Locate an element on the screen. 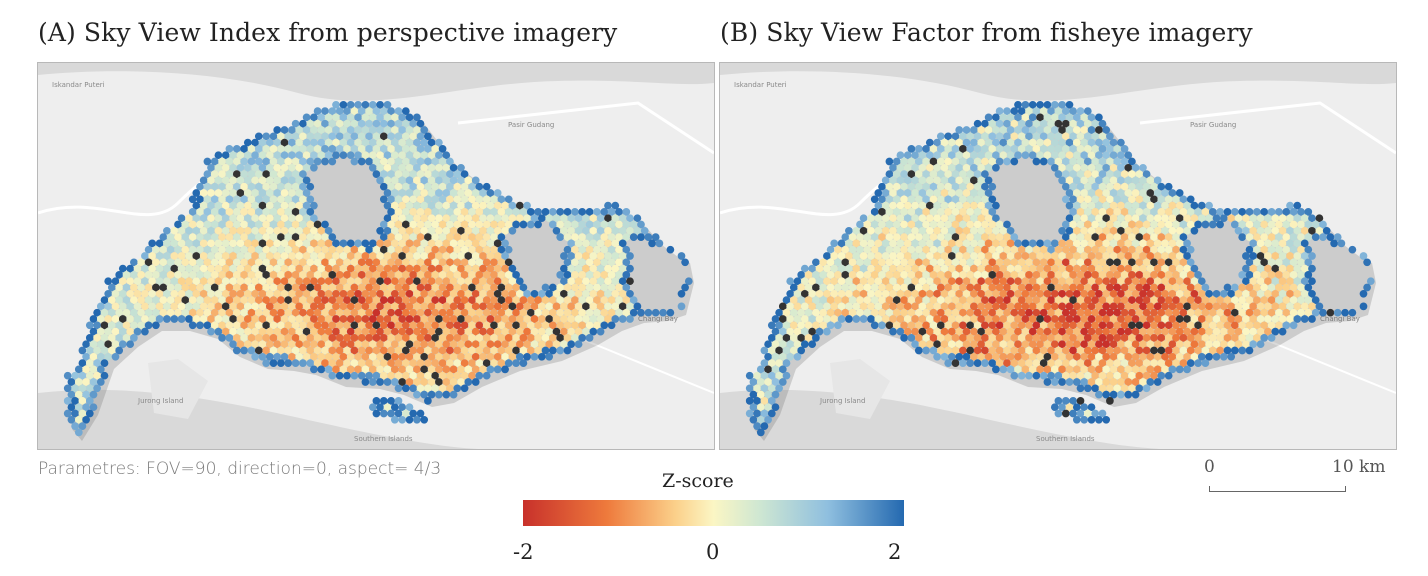 The height and width of the screenshot is (576, 1428). place-label: Southern Islands is located at coordinates (1065, 439).